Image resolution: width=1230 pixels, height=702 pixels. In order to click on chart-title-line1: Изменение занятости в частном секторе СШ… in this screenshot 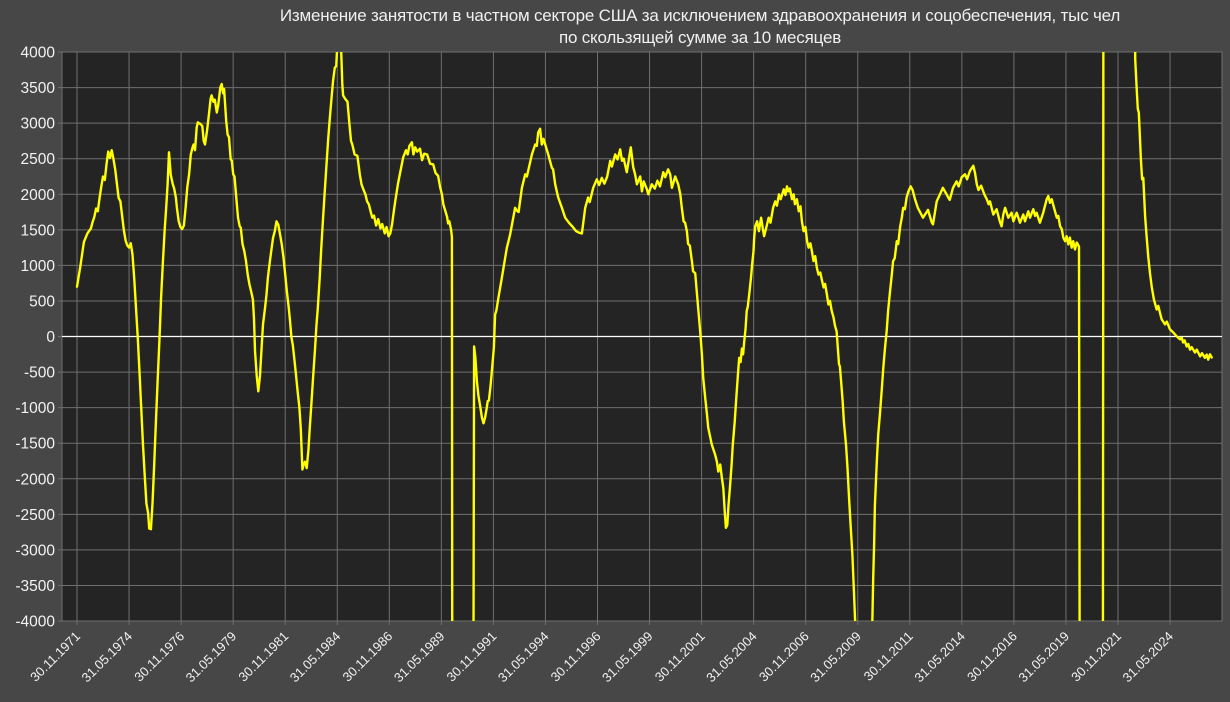, I will do `click(700, 15)`.